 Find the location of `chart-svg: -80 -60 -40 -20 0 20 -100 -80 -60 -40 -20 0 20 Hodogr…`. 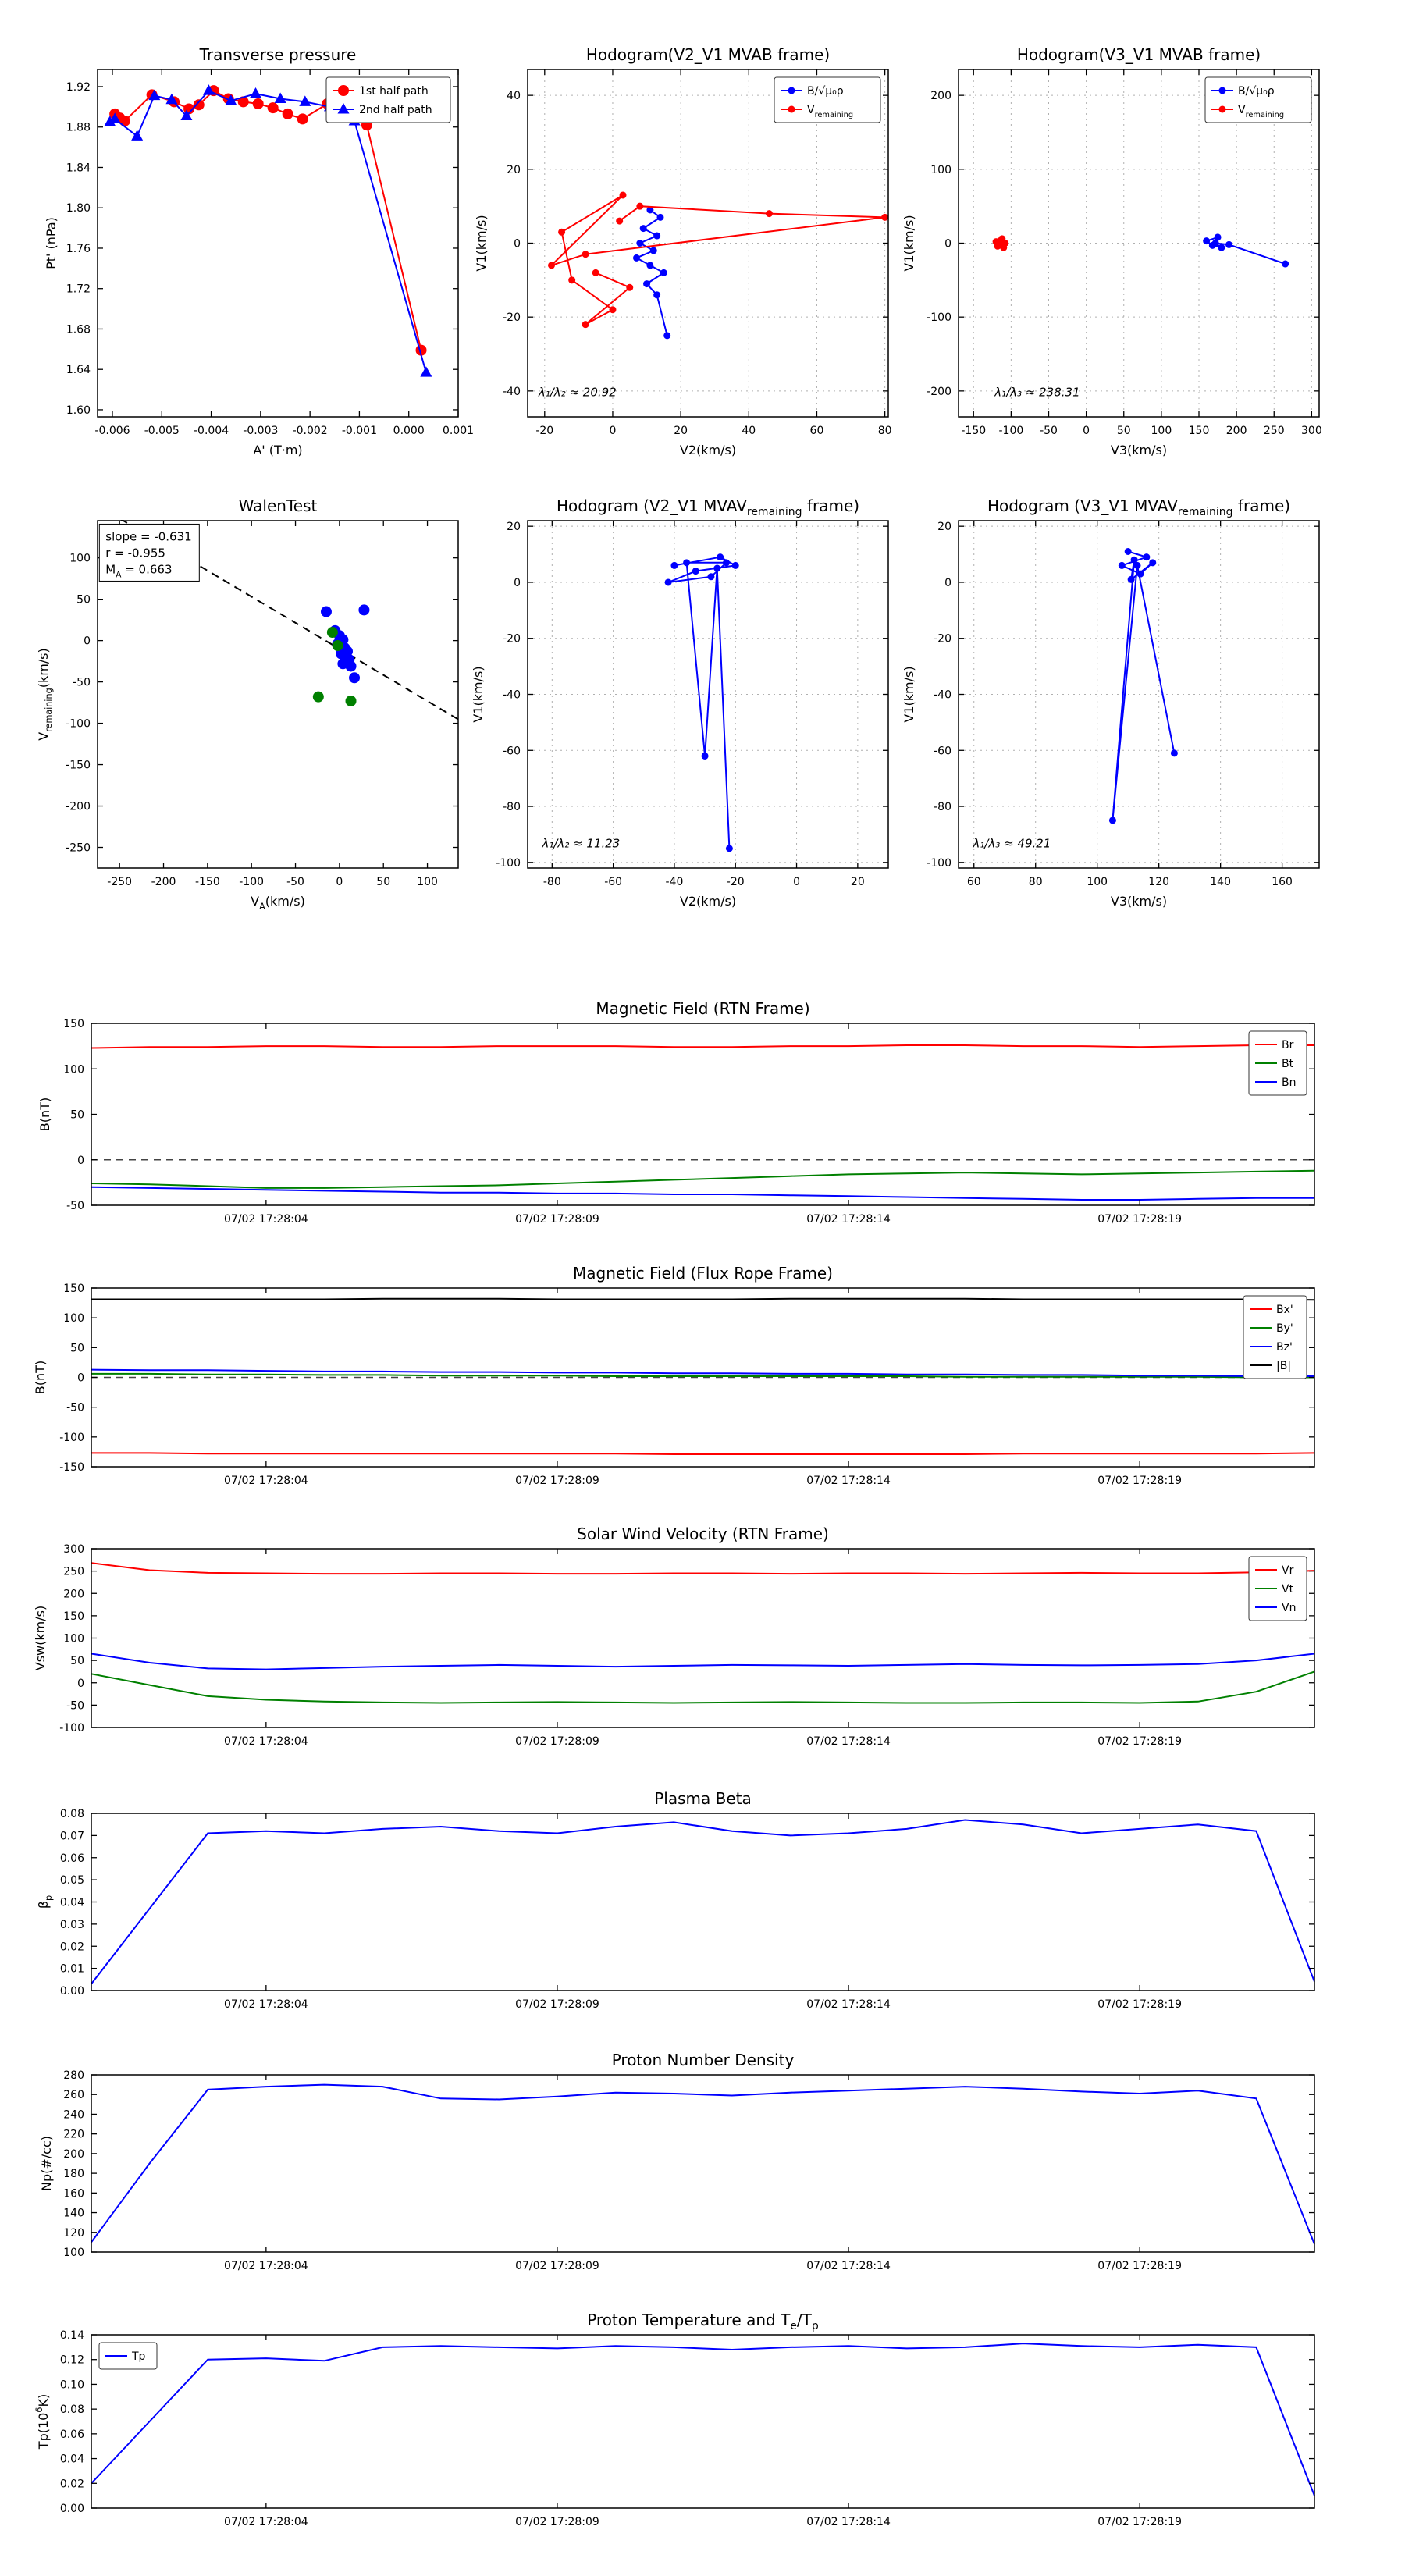

chart-svg: -80 -60 -40 -20 0 20 -100 -80 -60 -40 -20 0 20 Hodogr… is located at coordinates (680, 702).